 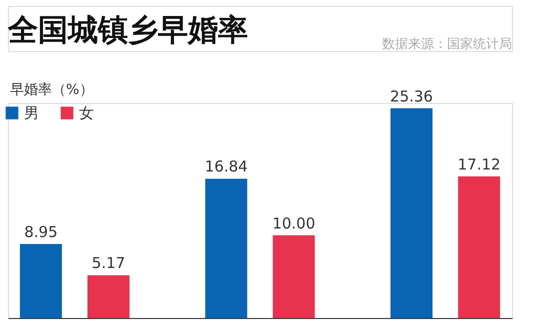 I want to click on legend-label: 男, so click(x=31, y=113).